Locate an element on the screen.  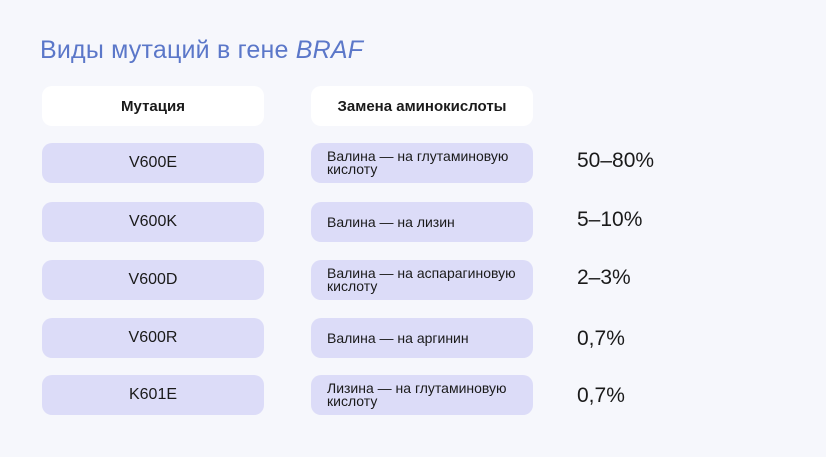
header-substitution: Замена аминокислоты is located at coordinates (422, 106).